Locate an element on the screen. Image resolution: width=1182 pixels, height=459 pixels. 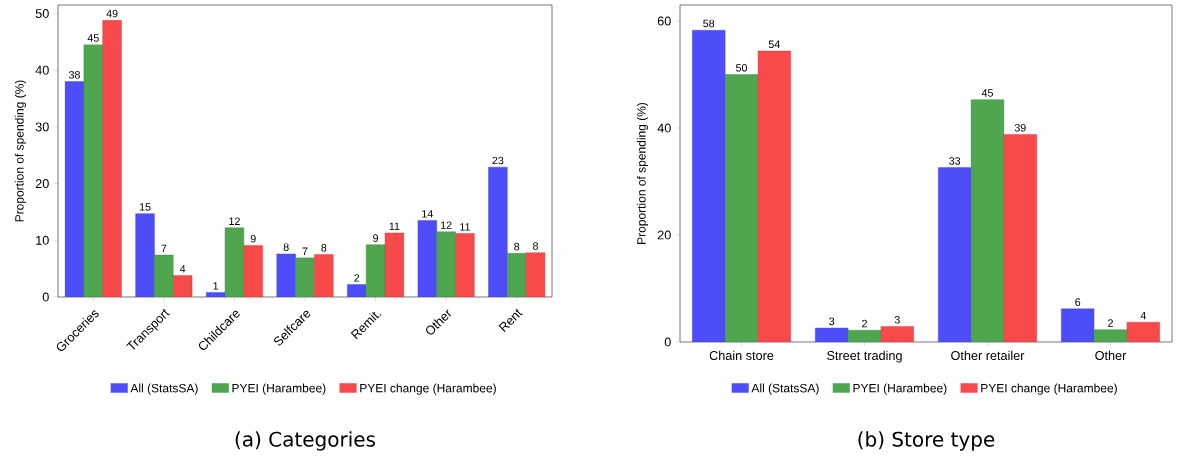
data-label: 15 is located at coordinates (145, 207).